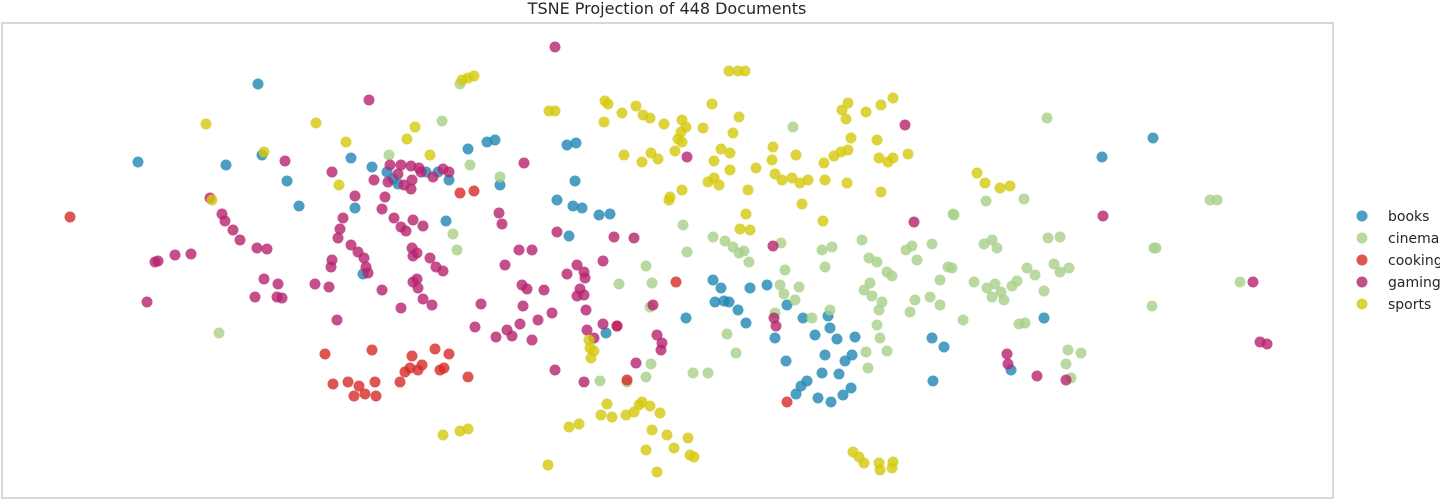  What do you see at coordinates (1414, 283) in the screenshot?
I see `legend-label-gaming: gaming` at bounding box center [1414, 283].